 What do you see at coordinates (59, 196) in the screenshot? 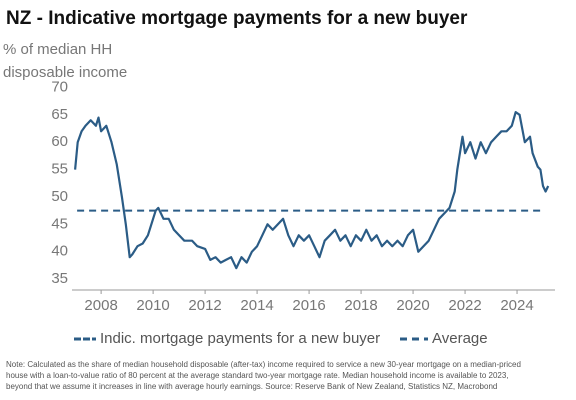
I see `y-tick-label: 50` at bounding box center [59, 196].